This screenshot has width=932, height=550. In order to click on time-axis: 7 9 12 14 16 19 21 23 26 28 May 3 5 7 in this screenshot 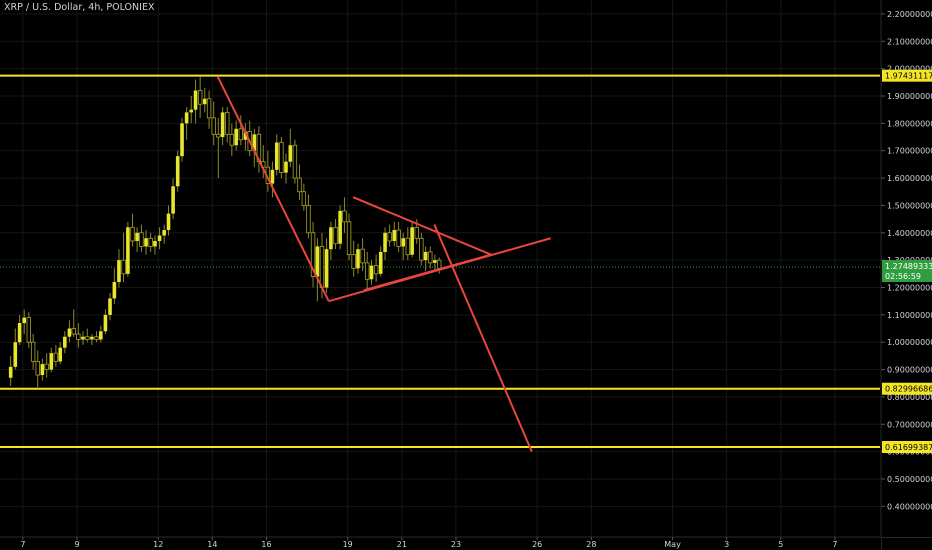, I will do `click(440, 542)`.